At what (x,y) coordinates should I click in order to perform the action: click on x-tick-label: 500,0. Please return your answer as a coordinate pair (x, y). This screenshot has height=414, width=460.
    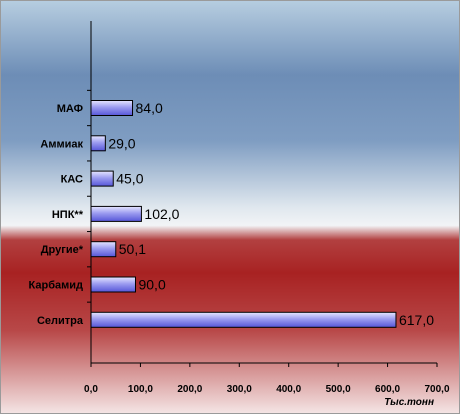
    Looking at the image, I should click on (338, 389).